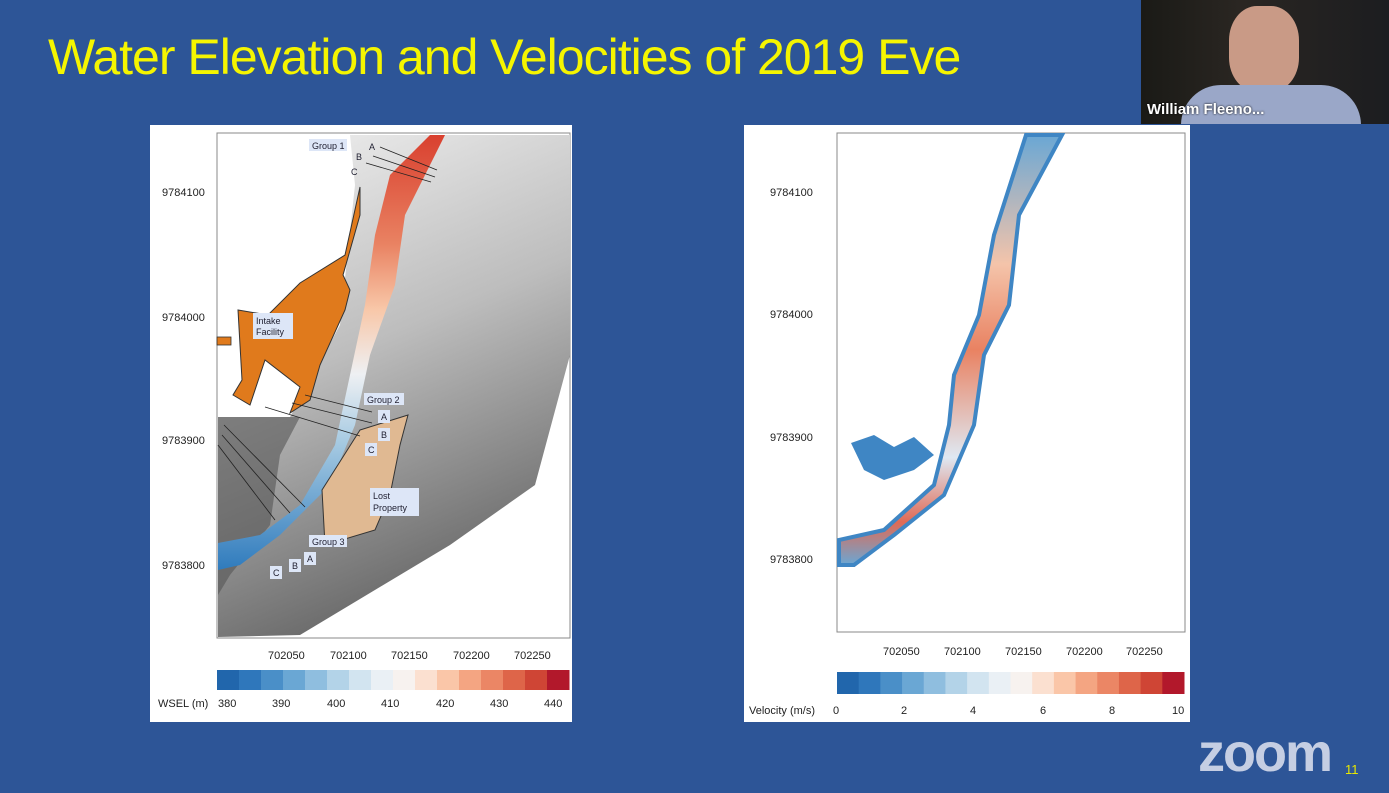 The image size is (1389, 793). I want to click on svg-text: 410, so click(390, 704).